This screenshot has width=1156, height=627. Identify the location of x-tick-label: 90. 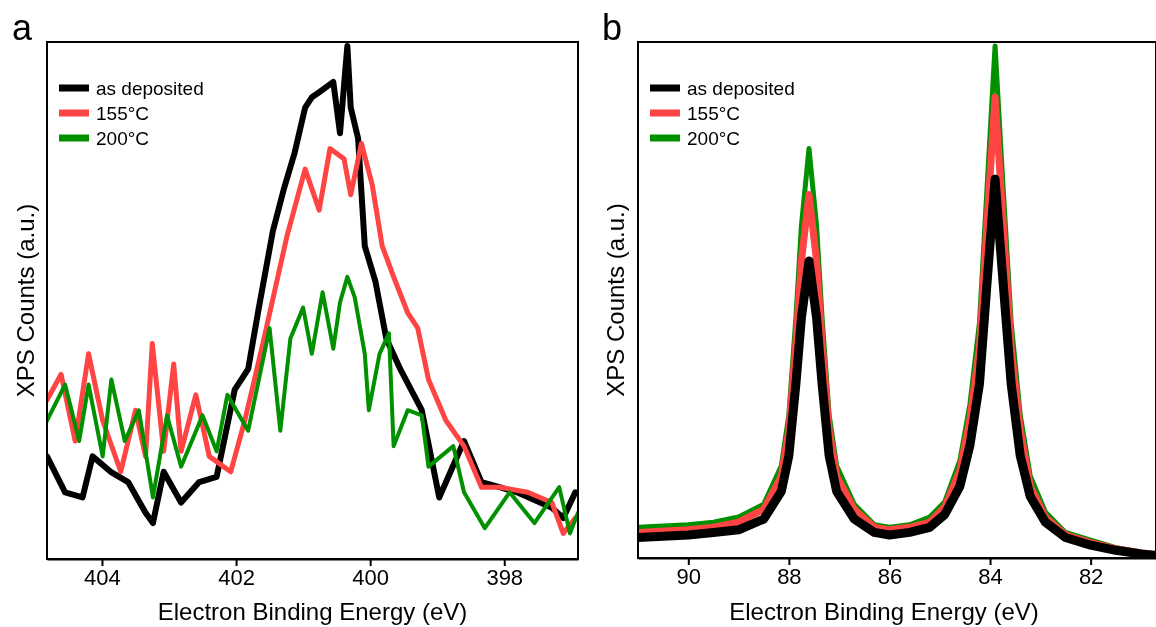
(689, 576).